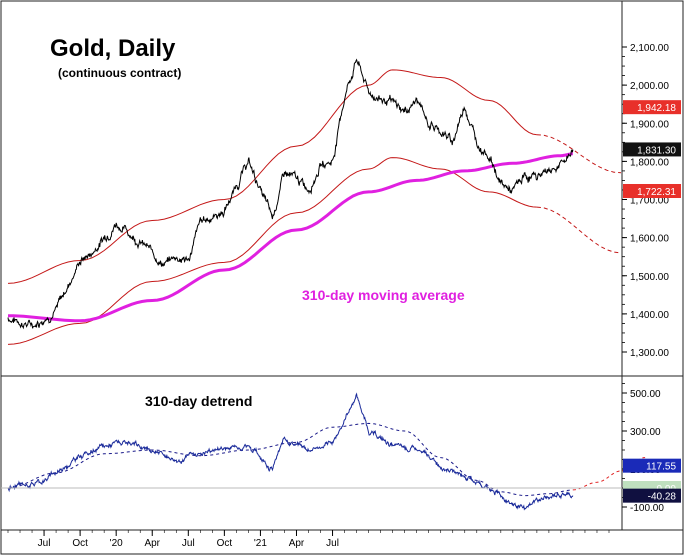  What do you see at coordinates (198, 401) in the screenshot?
I see `detrend-title: 310-day detrend` at bounding box center [198, 401].